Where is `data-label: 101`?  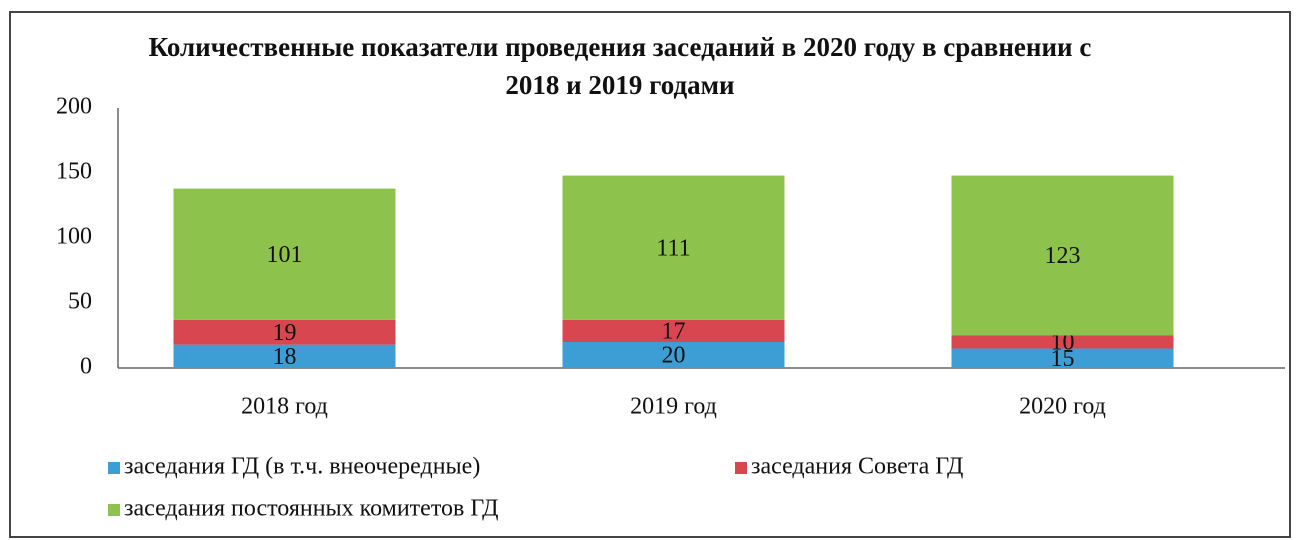 data-label: 101 is located at coordinates (285, 255).